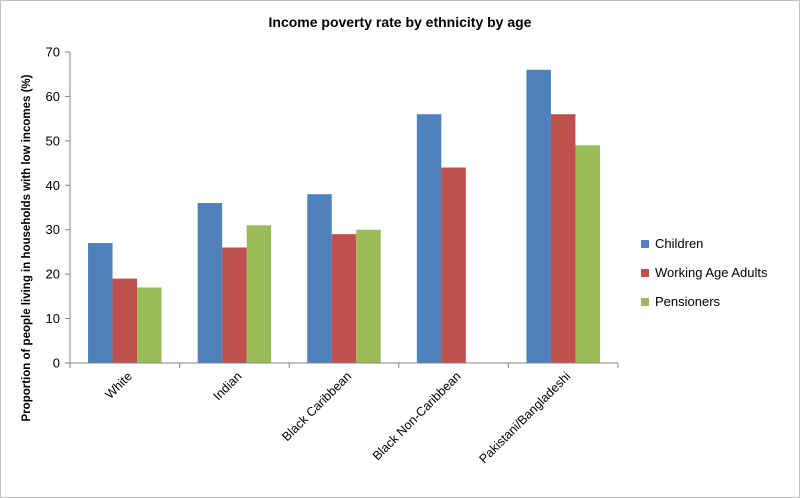 Image resolution: width=800 pixels, height=498 pixels. What do you see at coordinates (344, 298) in the screenshot?
I see `bar-working-age-adults-black-caribbean` at bounding box center [344, 298].